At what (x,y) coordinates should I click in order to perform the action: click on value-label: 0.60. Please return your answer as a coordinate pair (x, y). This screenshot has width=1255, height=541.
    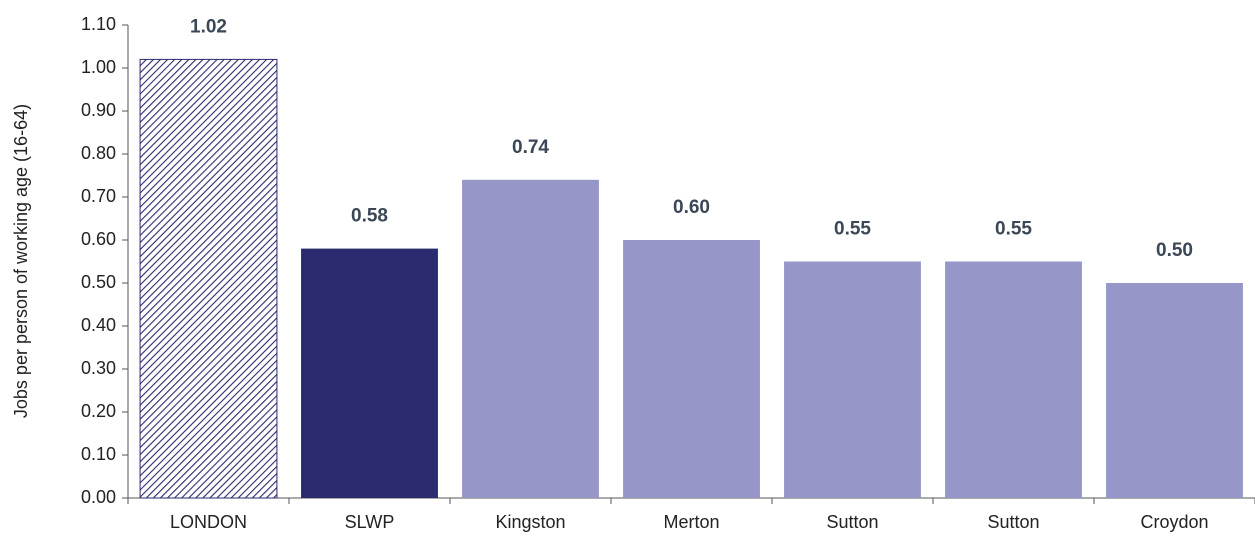
    Looking at the image, I should click on (691, 207).